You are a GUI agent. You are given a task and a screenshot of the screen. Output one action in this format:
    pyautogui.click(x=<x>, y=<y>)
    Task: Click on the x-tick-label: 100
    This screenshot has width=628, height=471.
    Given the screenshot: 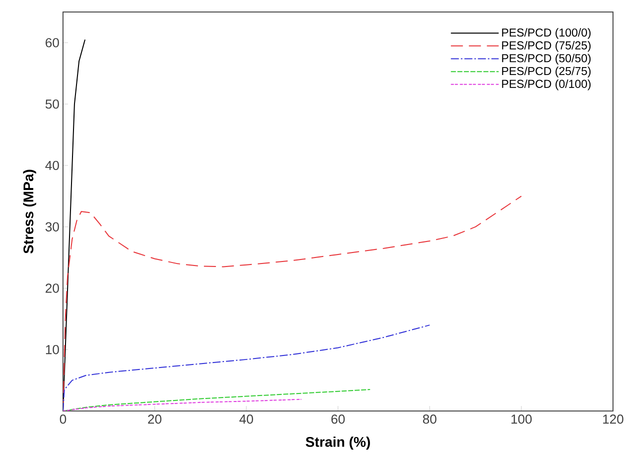 What is the action you would take?
    pyautogui.click(x=521, y=419)
    